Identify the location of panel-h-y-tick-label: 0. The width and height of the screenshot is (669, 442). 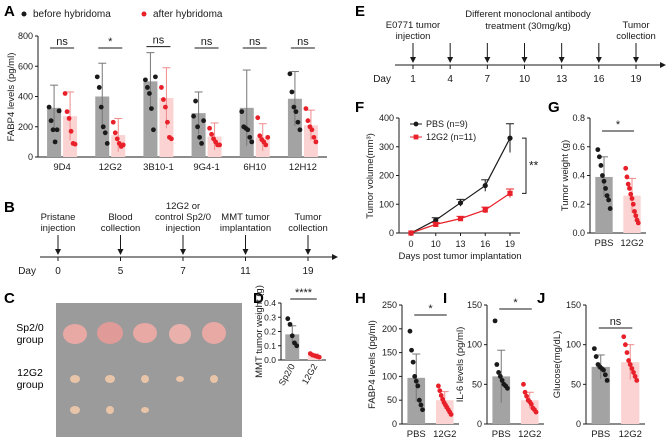
(394, 424).